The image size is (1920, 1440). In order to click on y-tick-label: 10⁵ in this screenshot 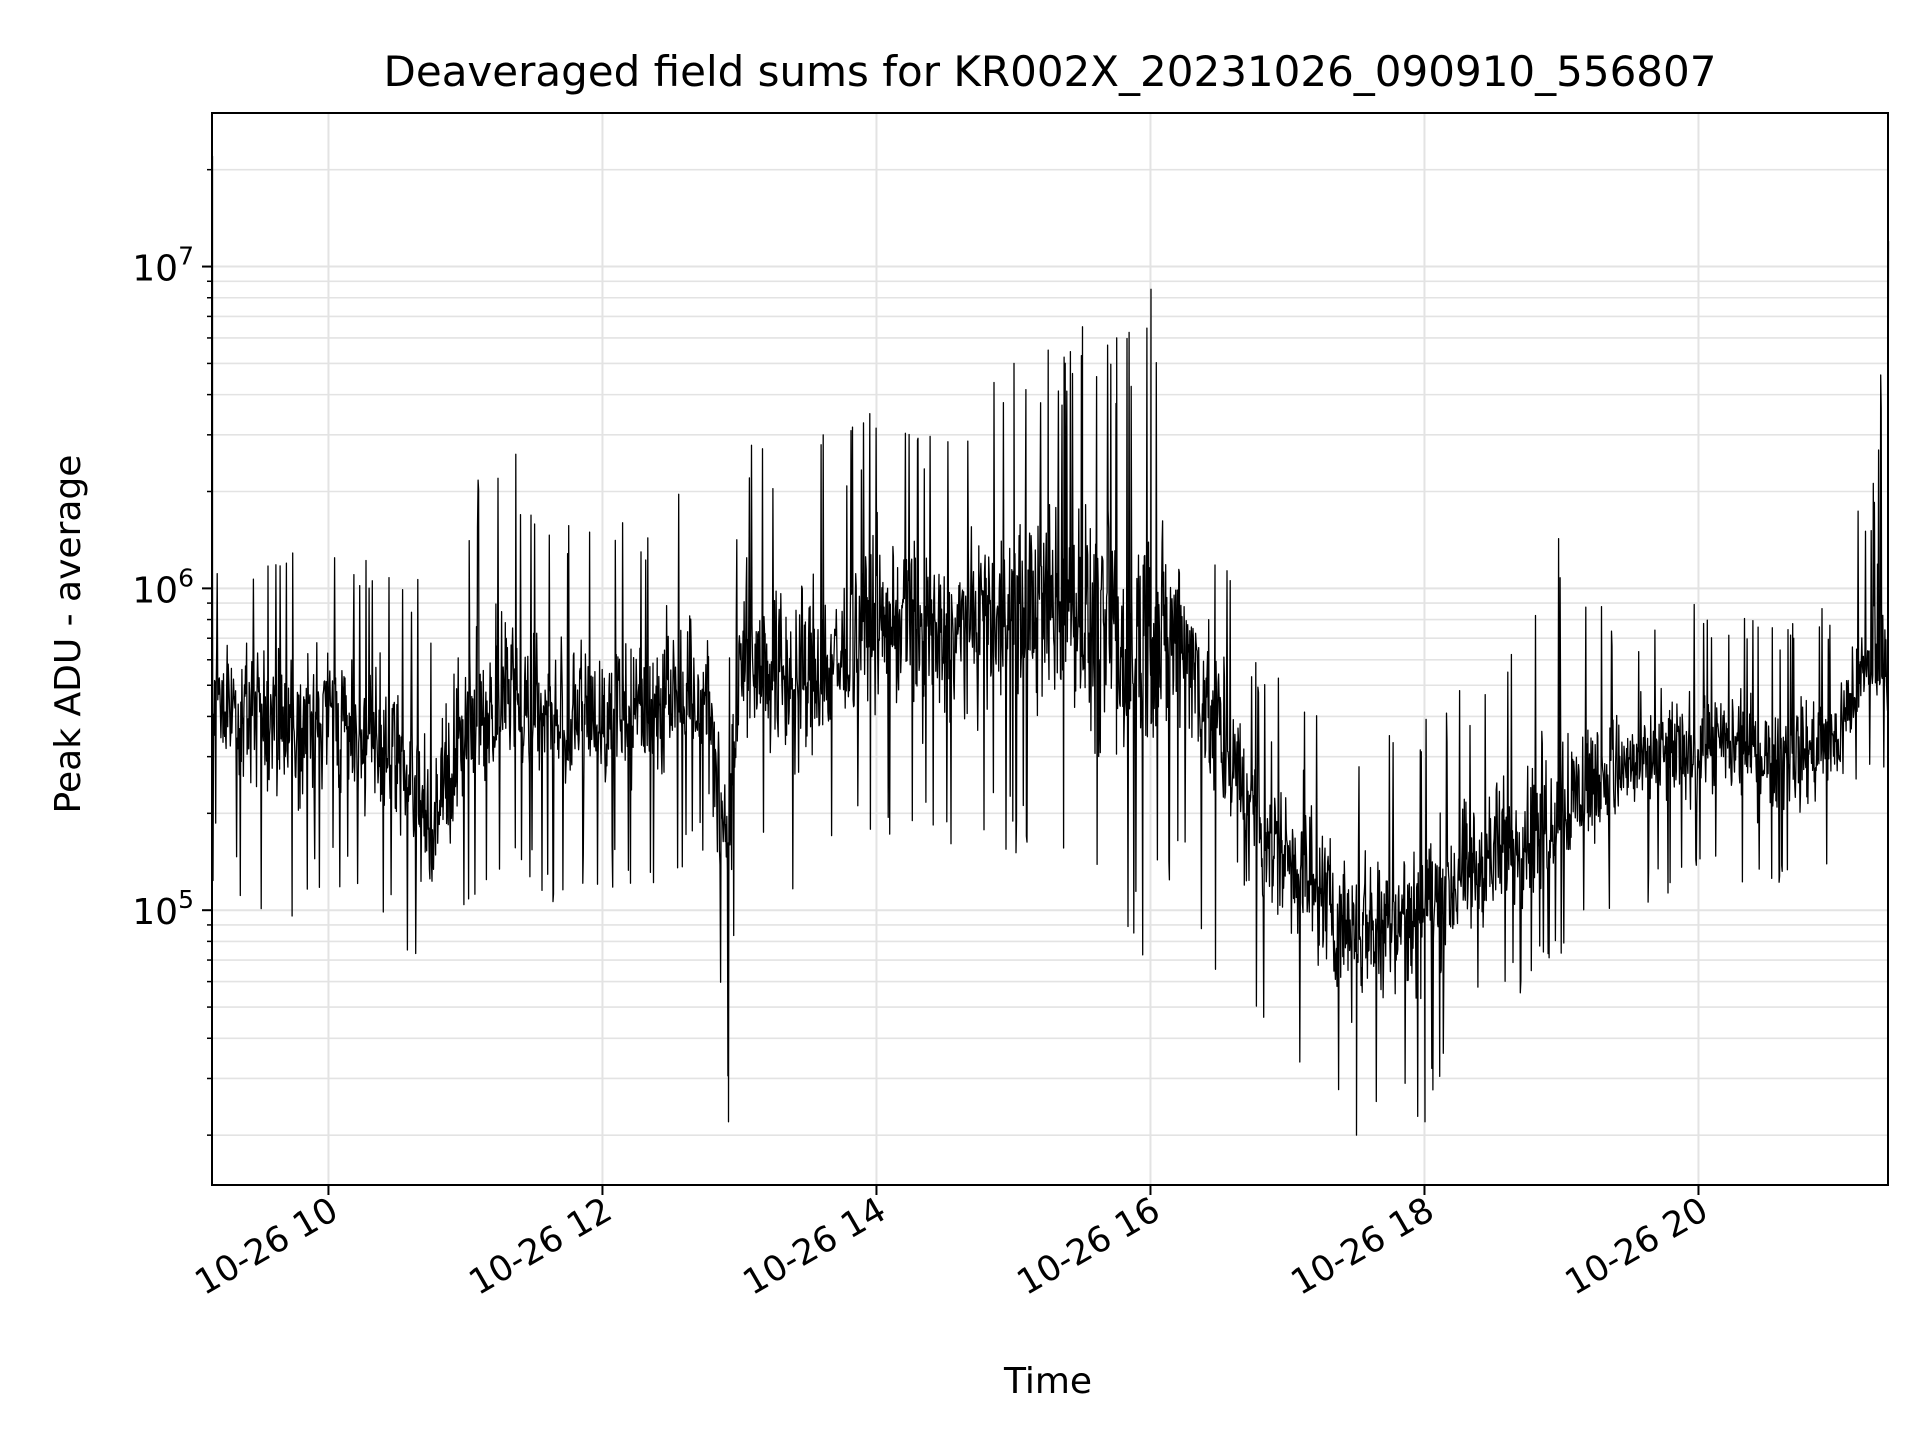, I will do `click(163, 909)`.